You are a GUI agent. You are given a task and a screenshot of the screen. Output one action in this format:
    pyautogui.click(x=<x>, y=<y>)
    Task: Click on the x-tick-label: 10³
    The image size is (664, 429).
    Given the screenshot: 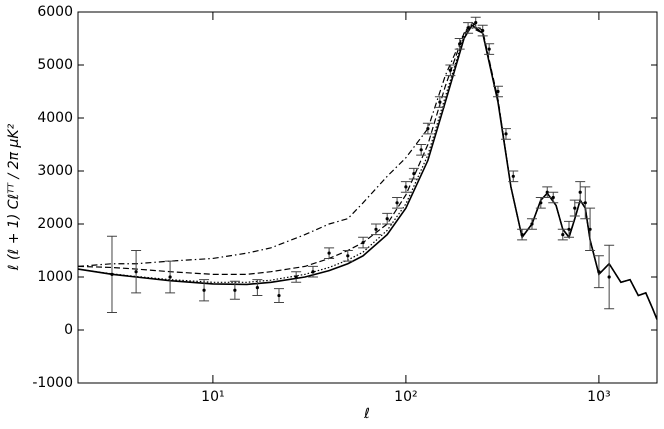 What is the action you would take?
    pyautogui.click(x=598, y=397)
    